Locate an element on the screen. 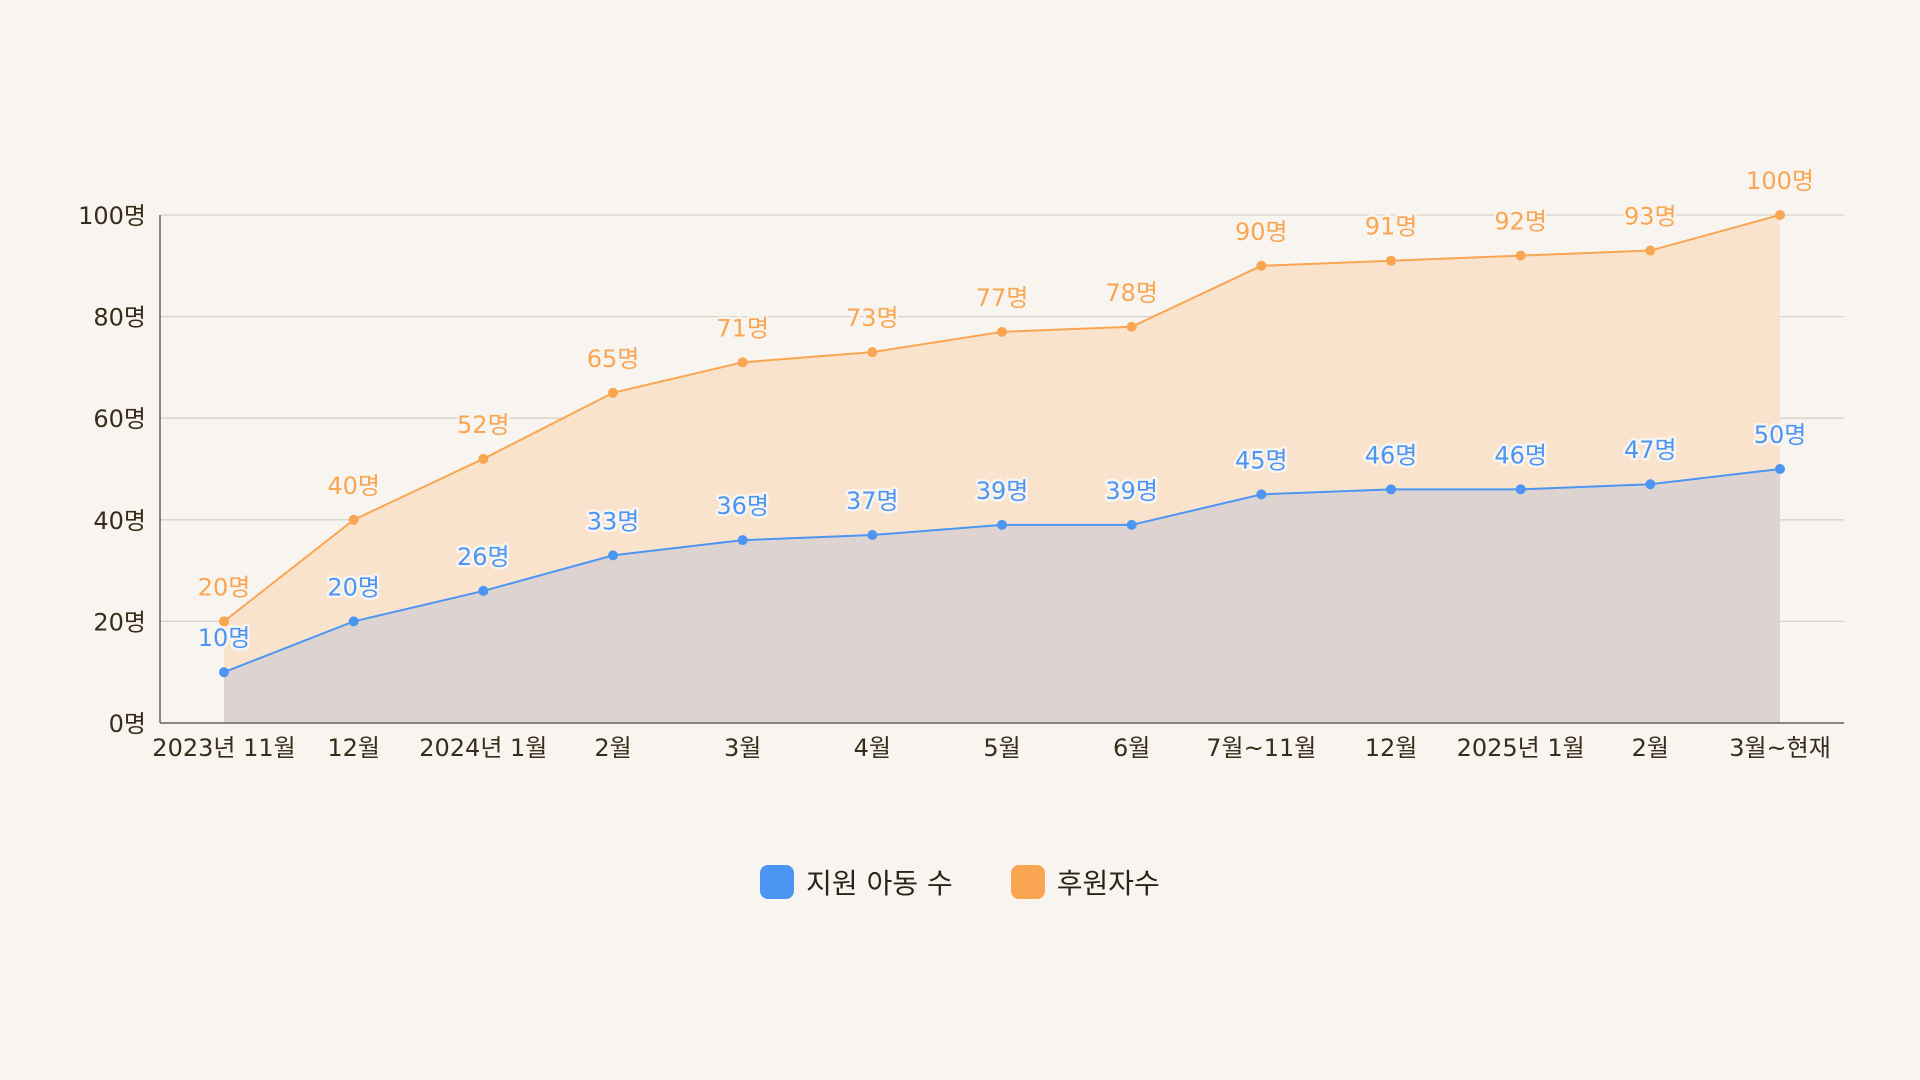 This screenshot has width=1920, height=1080. legend-label-children: 지원 아동 수 is located at coordinates (879, 883).